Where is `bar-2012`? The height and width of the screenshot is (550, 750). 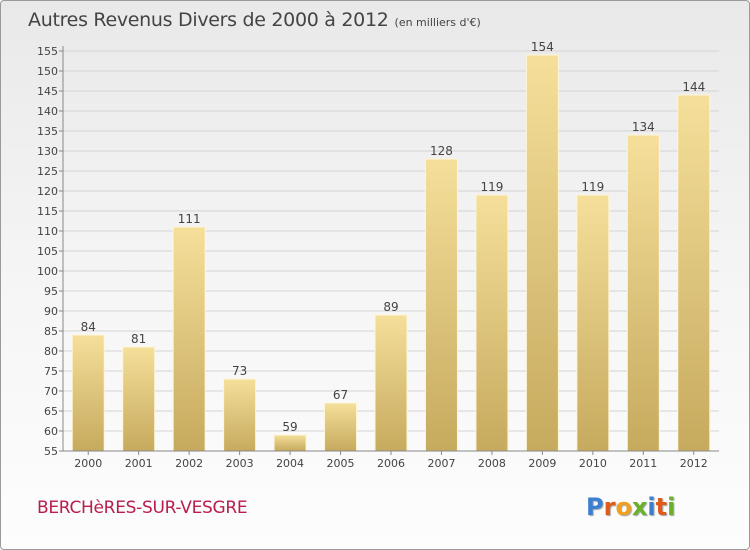
bar-2012 is located at coordinates (694, 273).